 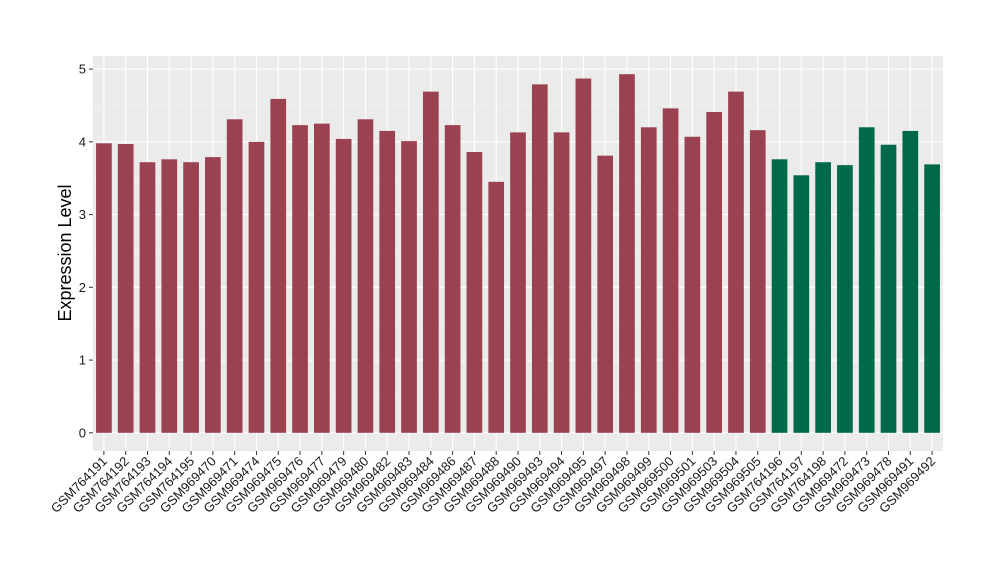 I want to click on y-axis-ticks: 0 1 2 3 4 5, so click(x=86, y=251).